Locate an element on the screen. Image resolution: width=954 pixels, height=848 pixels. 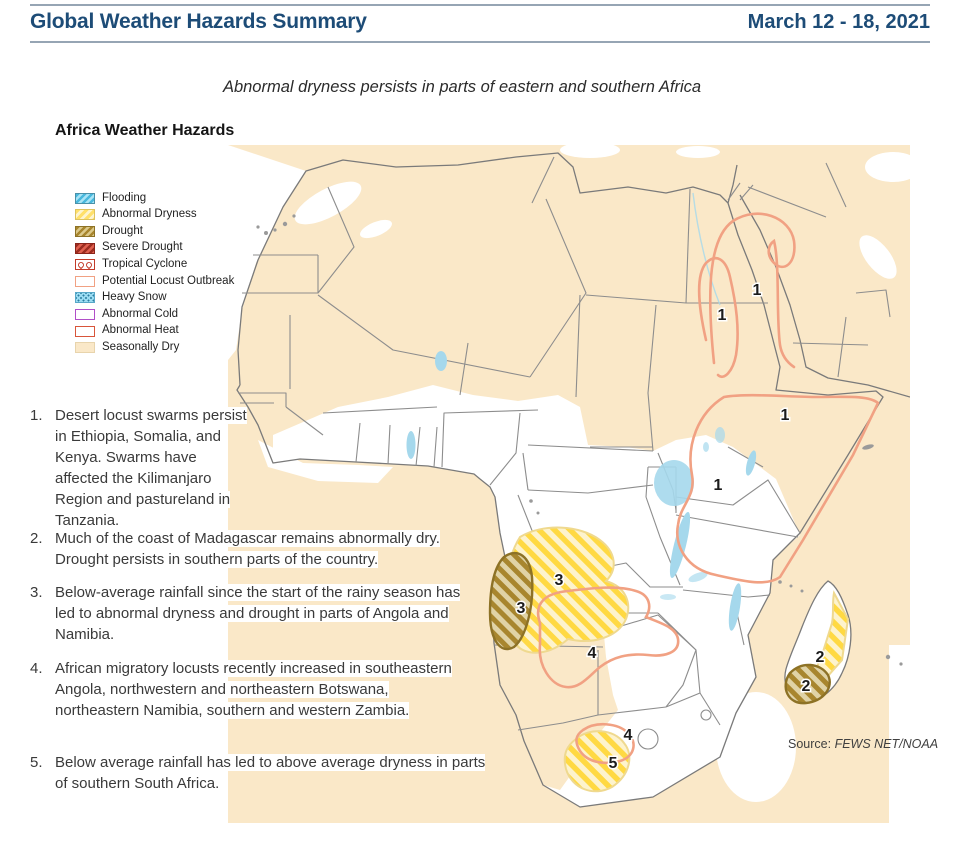
legend-label: Abnormal Cold is located at coordinates (140, 313).